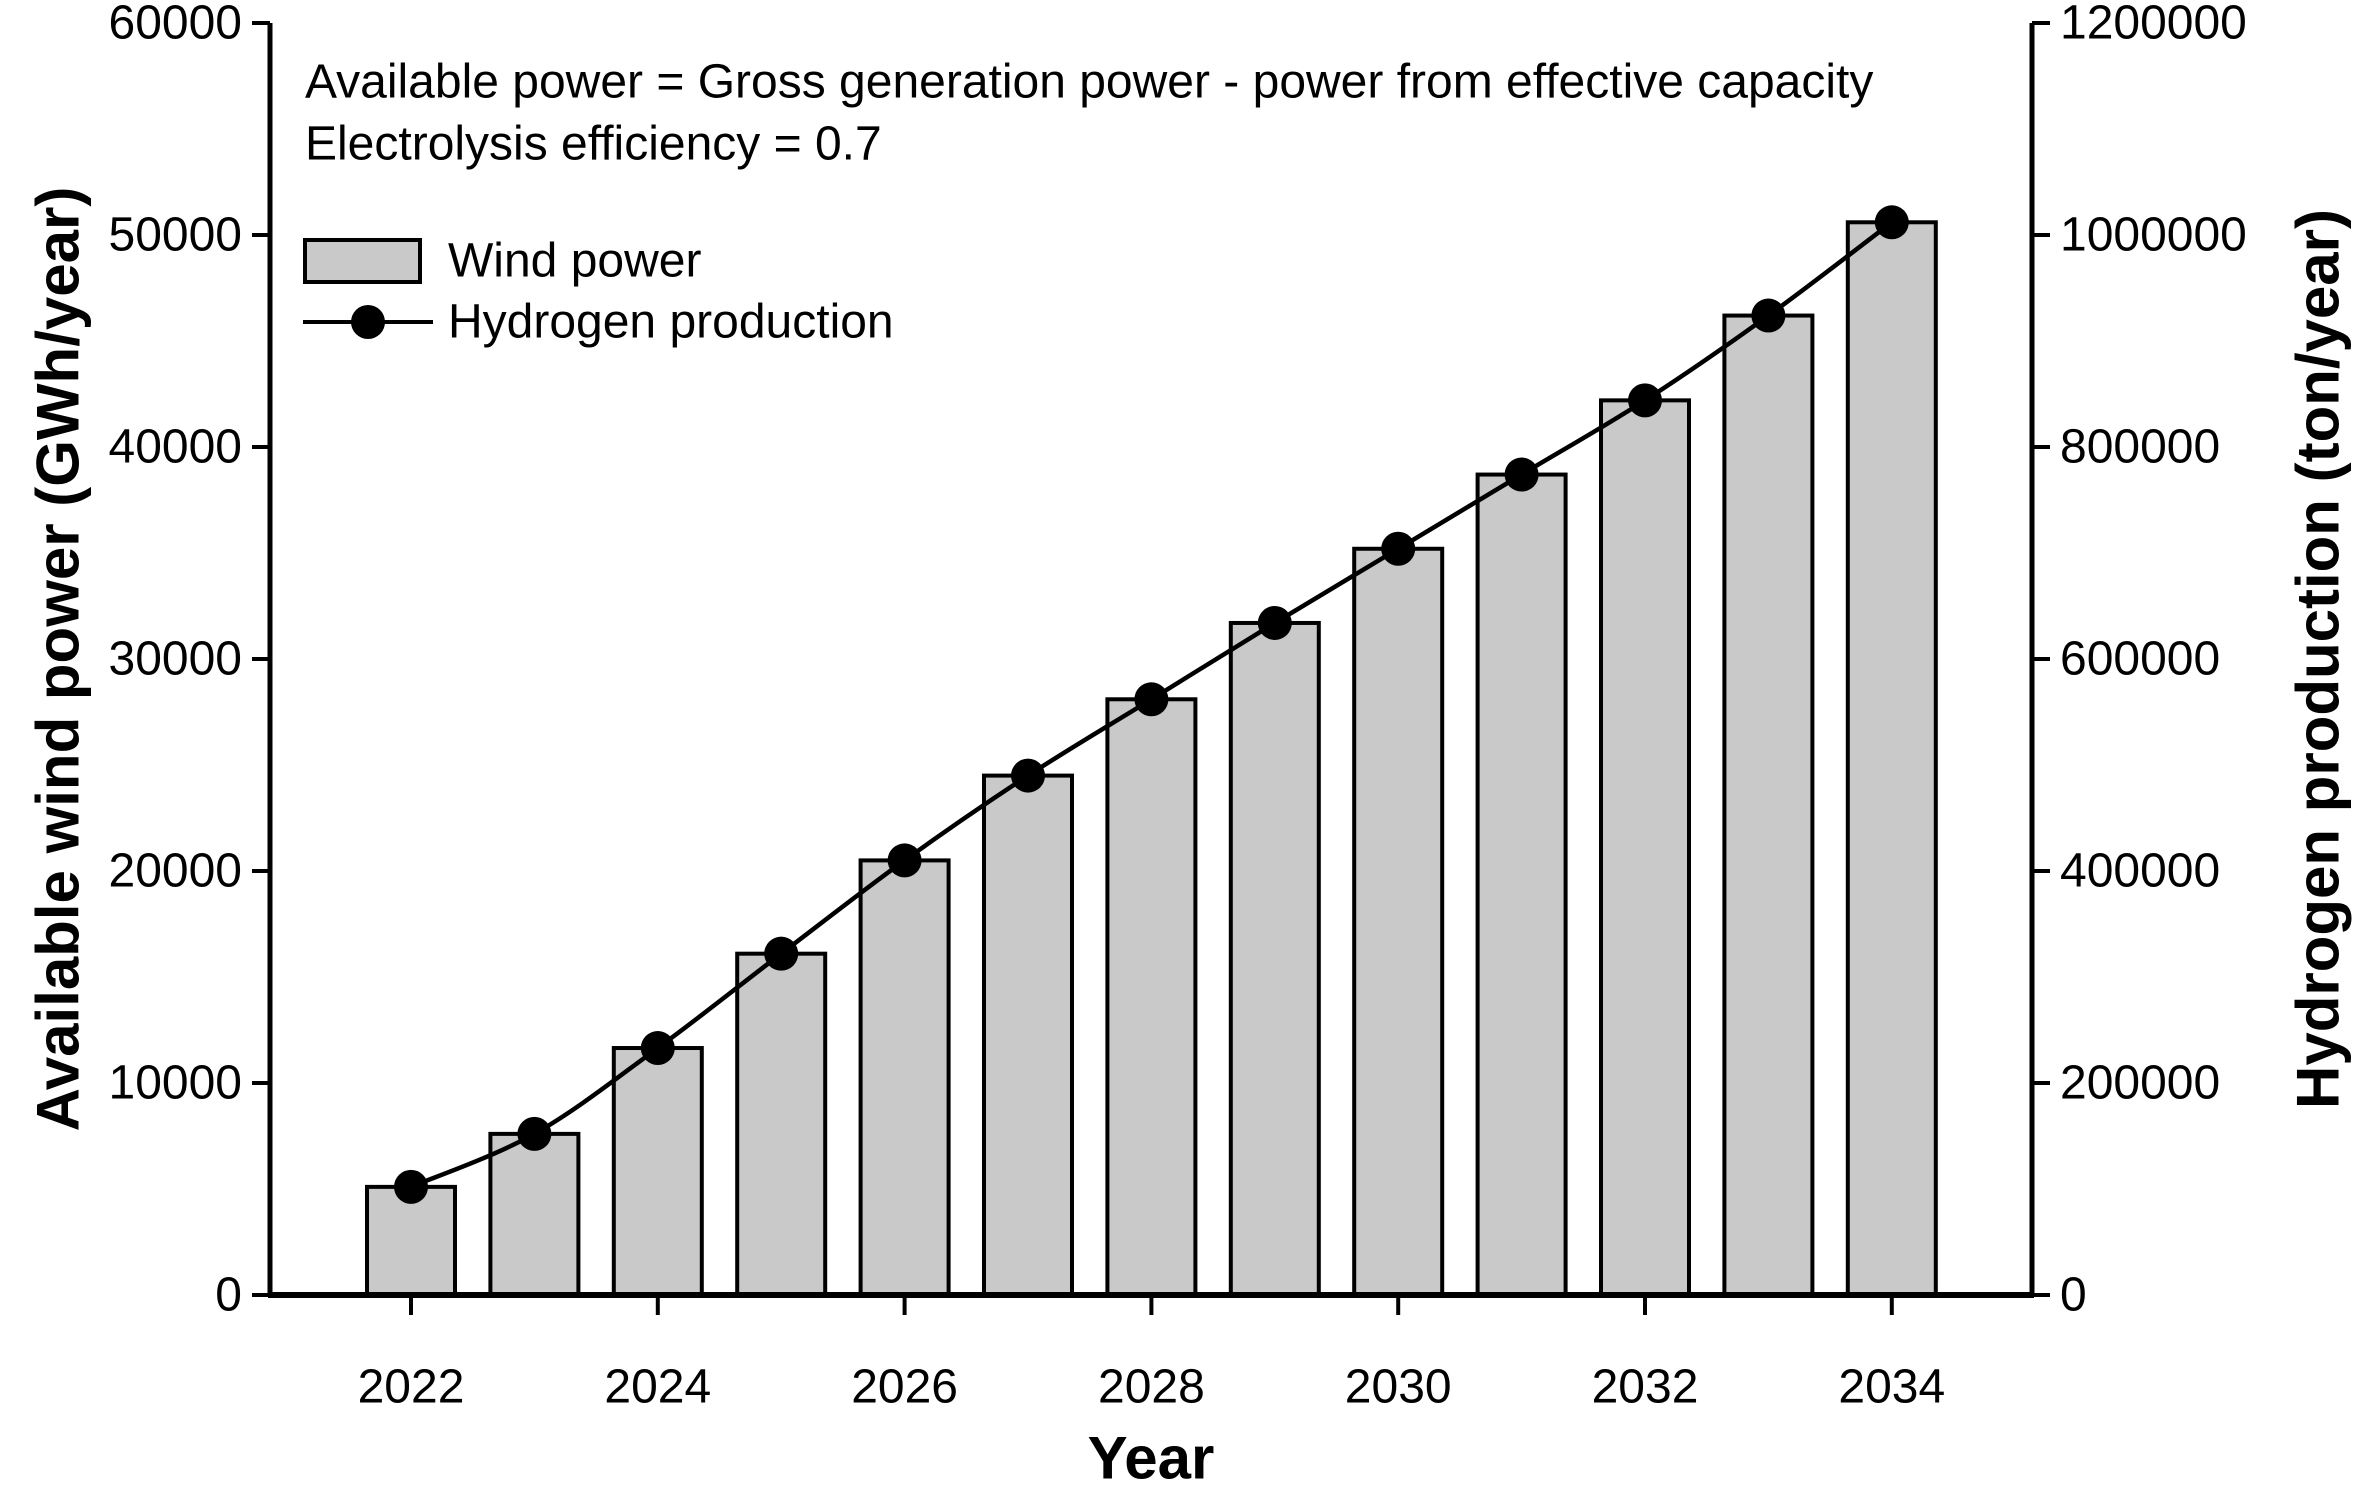 The height and width of the screenshot is (1498, 2369). Describe the element at coordinates (534, 1133) in the screenshot. I see `hydrogen-point-2023` at that location.